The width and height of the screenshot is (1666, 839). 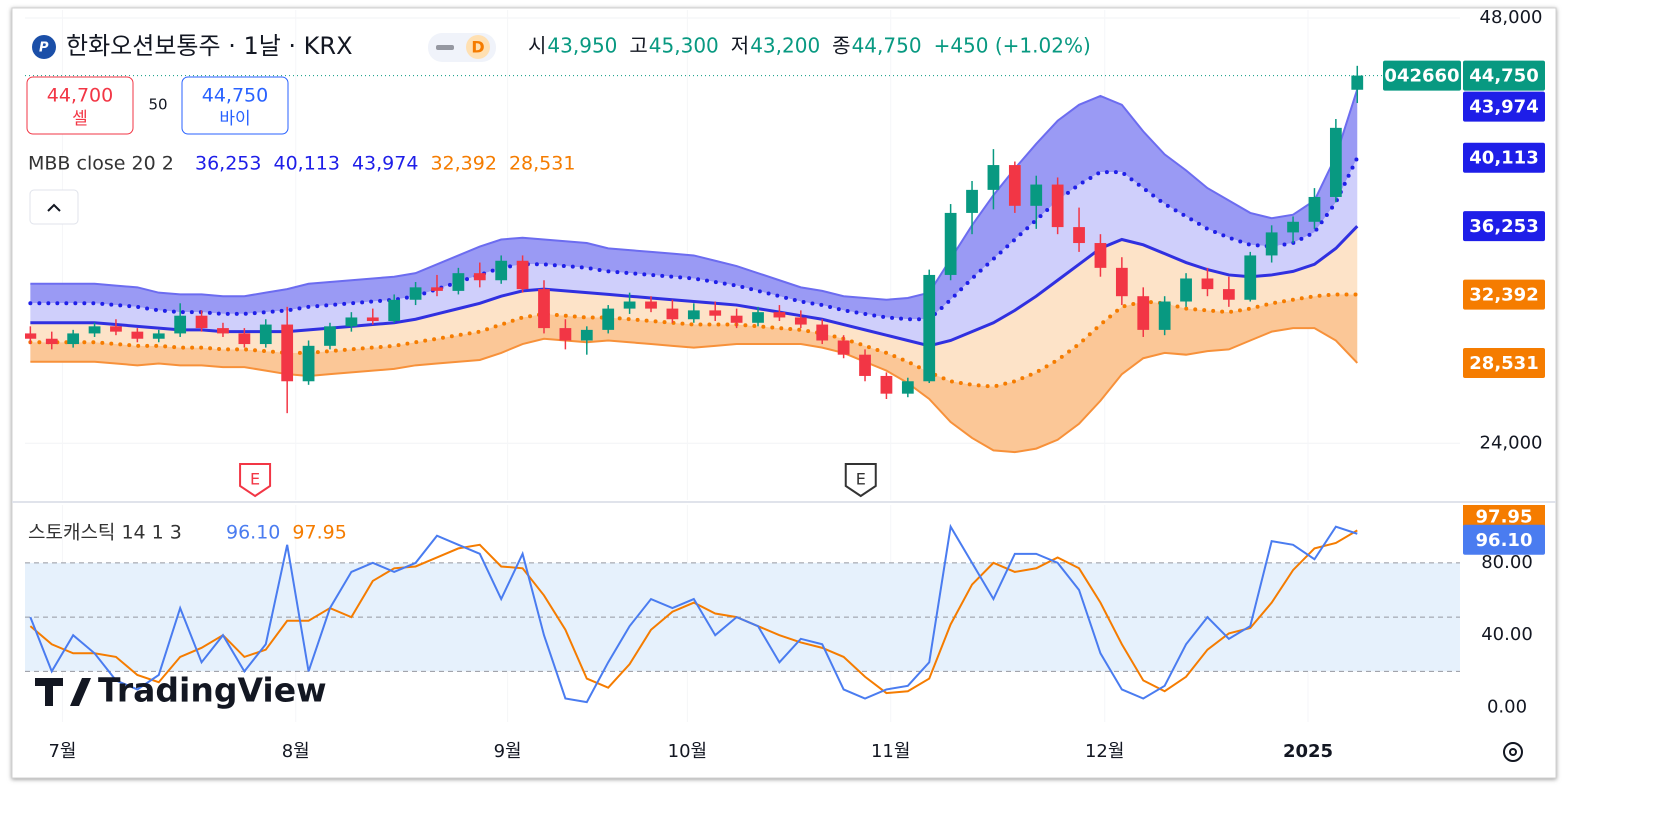 What do you see at coordinates (742, 617) in the screenshot?
I see `oscillator-band` at bounding box center [742, 617].